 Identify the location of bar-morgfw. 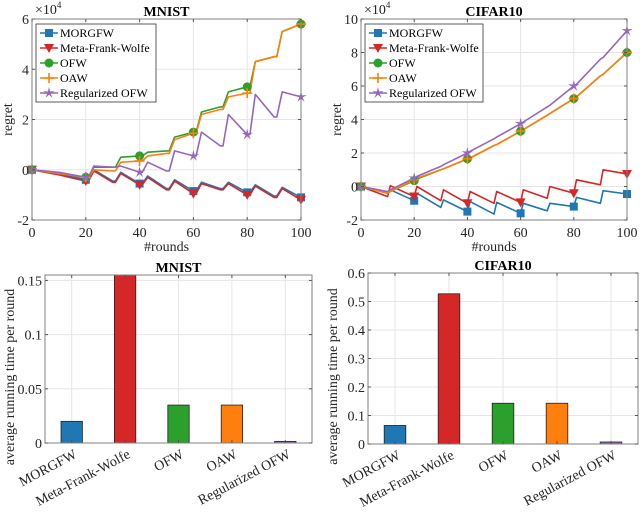
(71, 432).